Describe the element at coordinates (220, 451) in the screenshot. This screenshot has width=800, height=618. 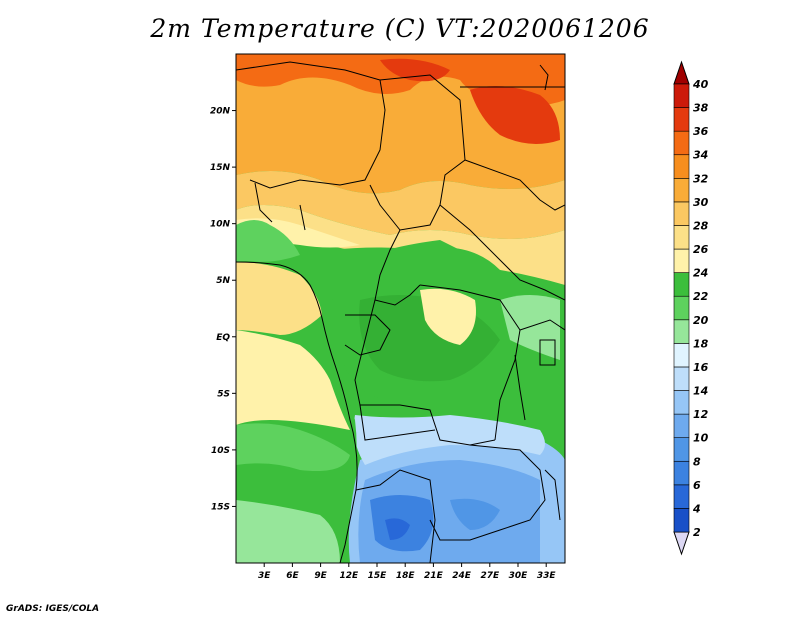
I see `lat-tick-label: 10S` at that location.